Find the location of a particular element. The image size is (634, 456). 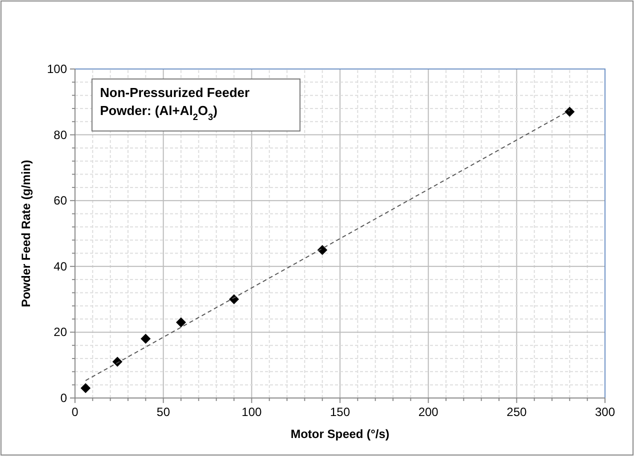

x-tick-label: 200 is located at coordinates (428, 412).